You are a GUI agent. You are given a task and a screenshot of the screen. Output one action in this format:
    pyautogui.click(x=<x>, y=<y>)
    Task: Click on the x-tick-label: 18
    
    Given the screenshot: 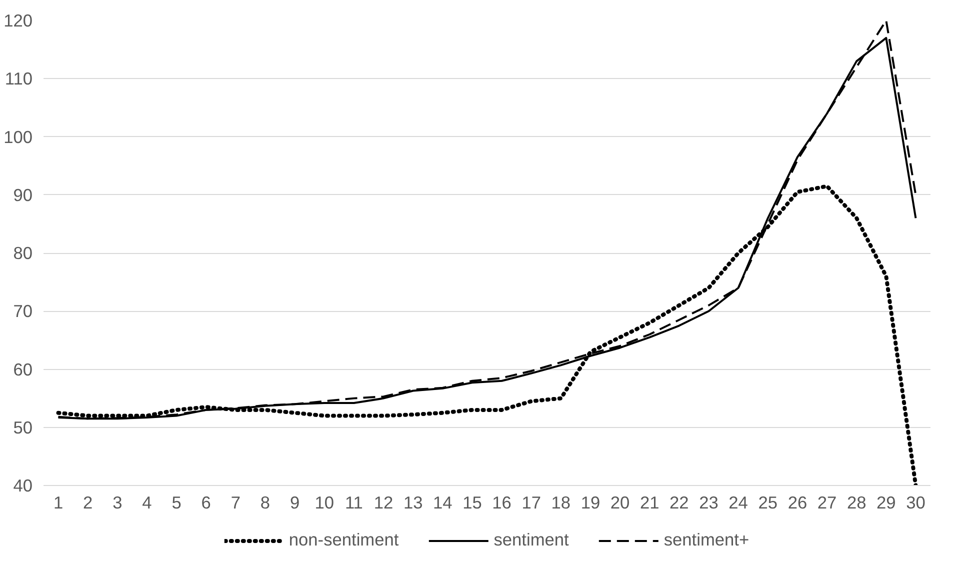 What is the action you would take?
    pyautogui.click(x=561, y=502)
    